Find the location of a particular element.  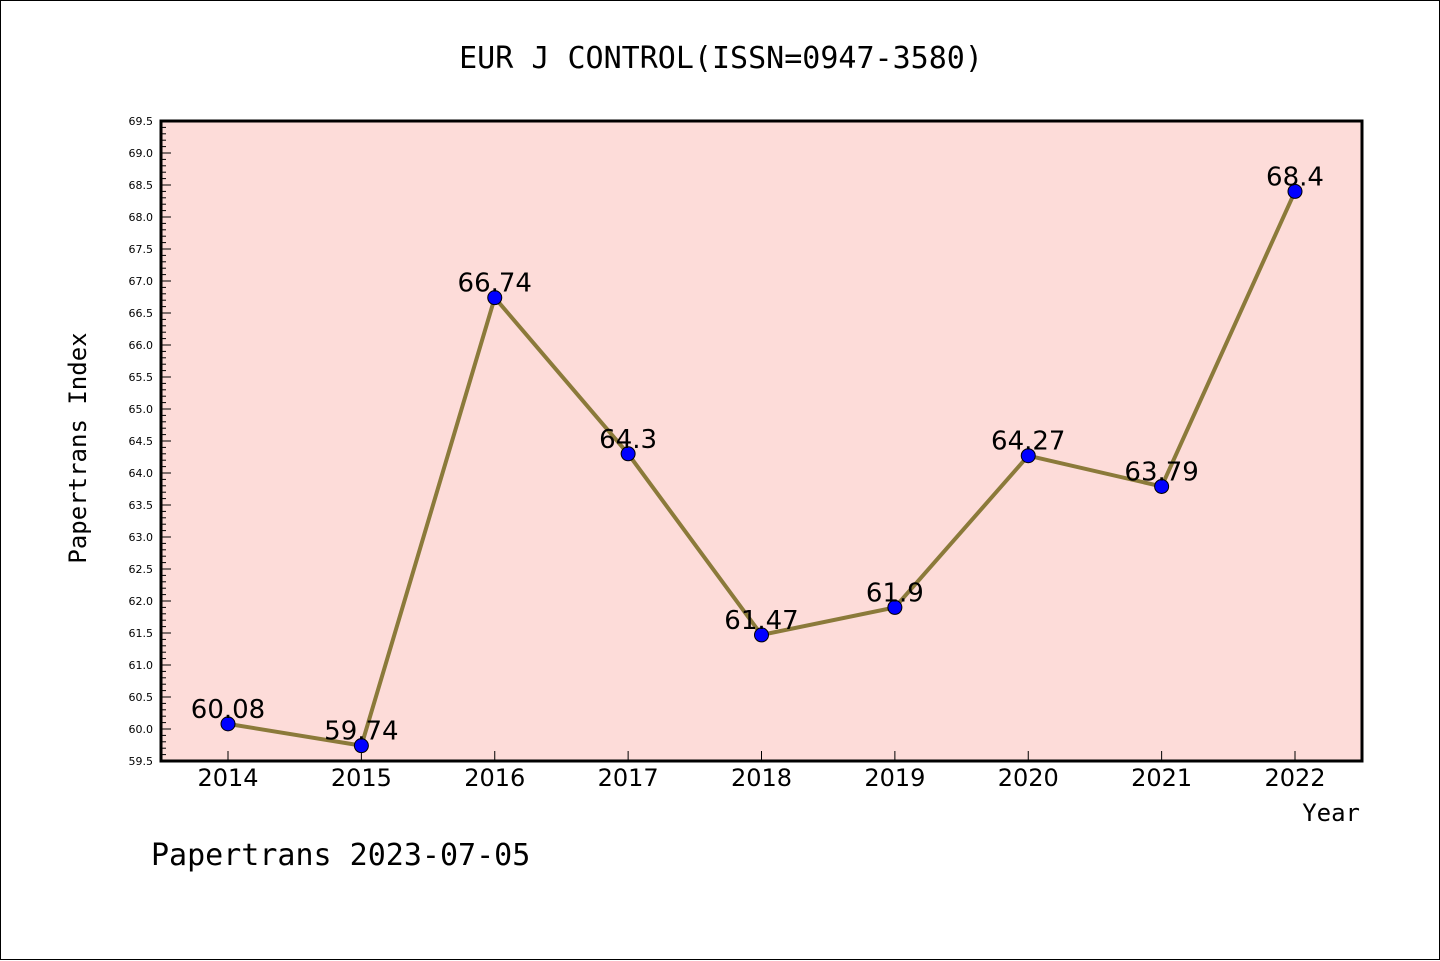

y-tick-label: 69.5 is located at coordinates (141, 121).